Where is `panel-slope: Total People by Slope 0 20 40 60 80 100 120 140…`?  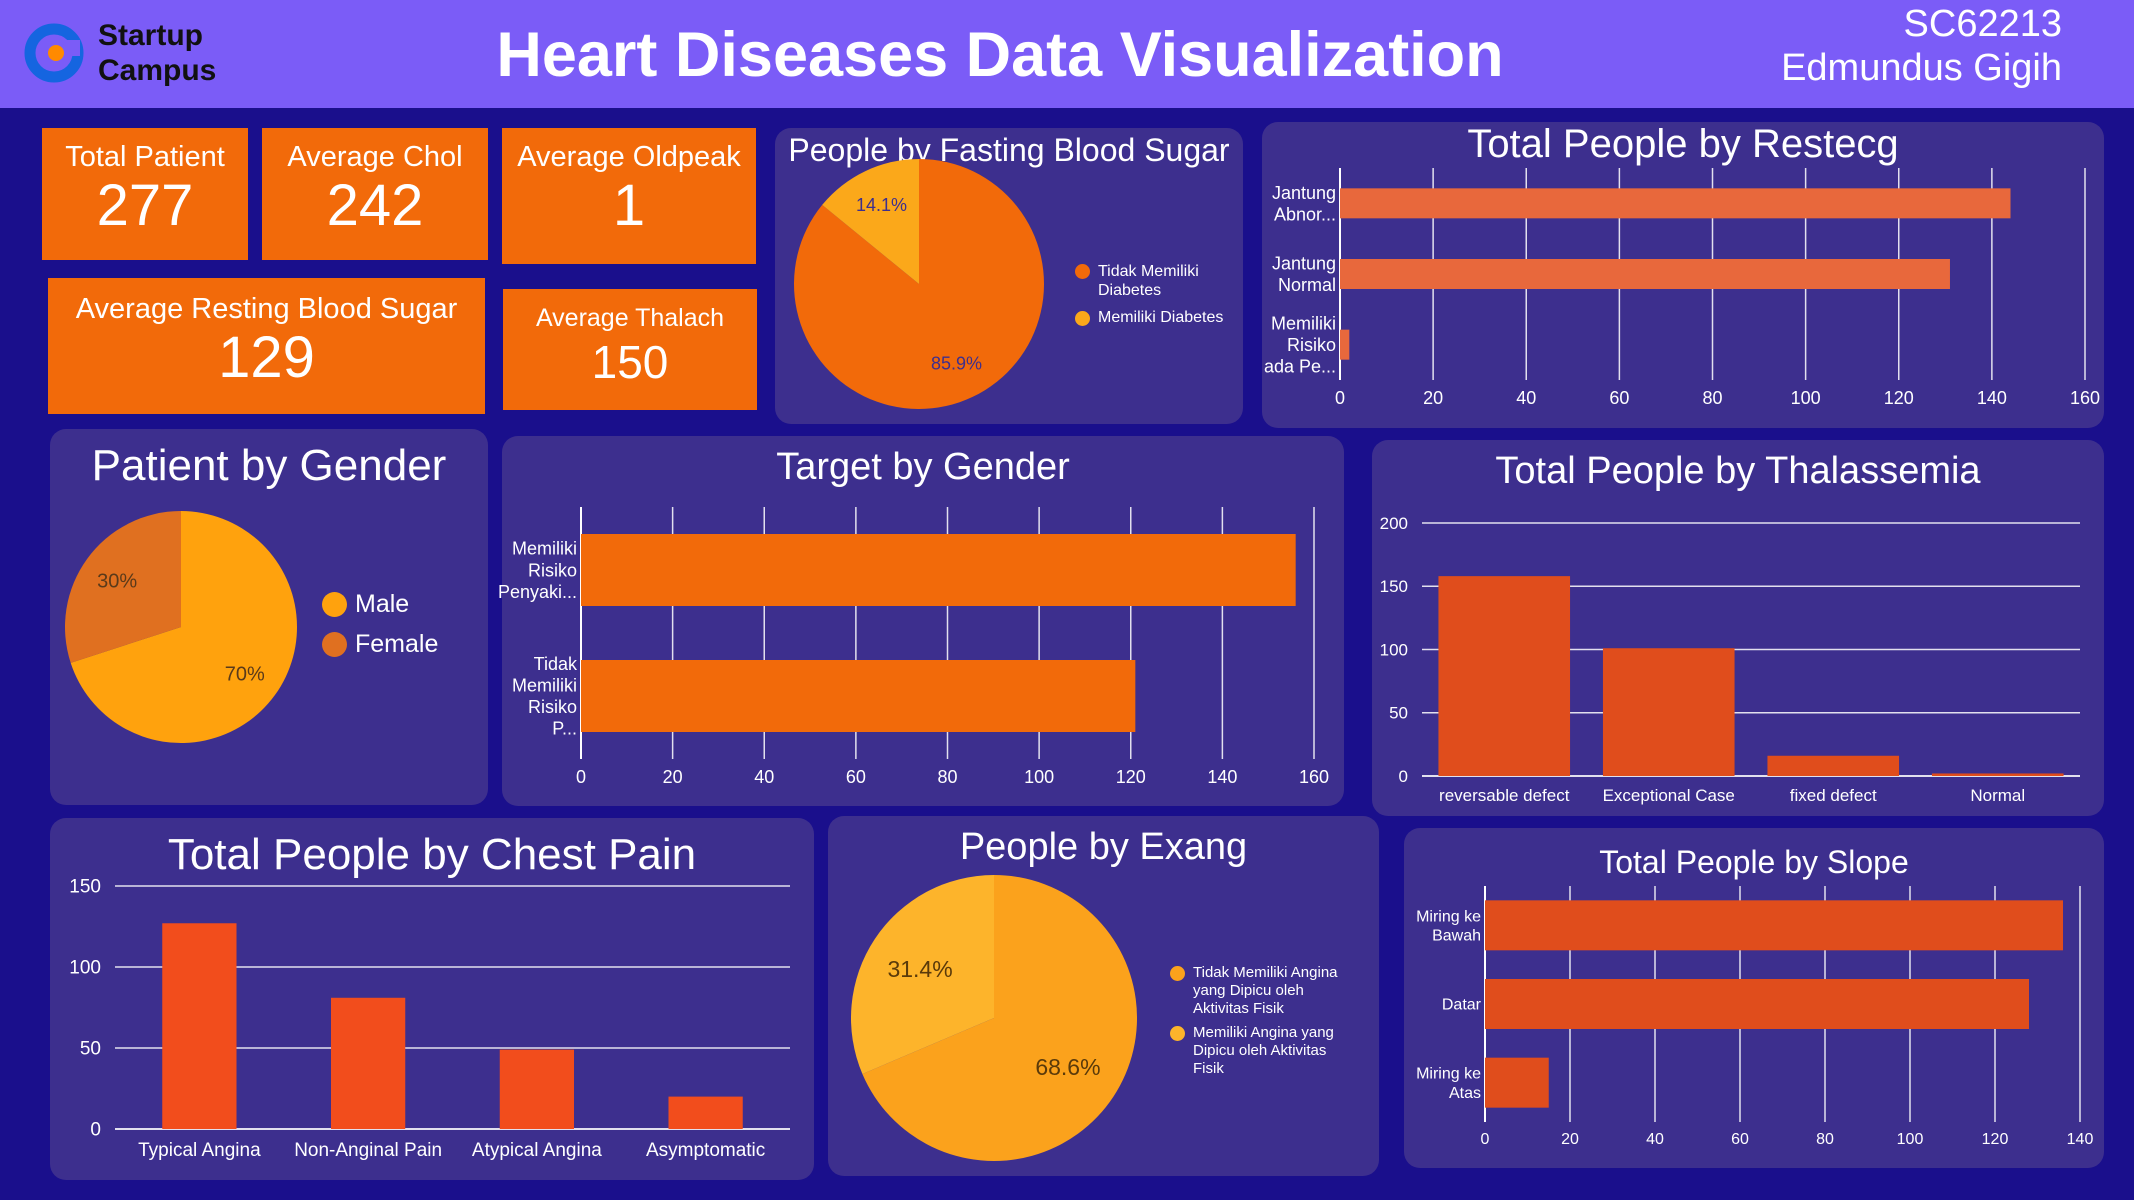 panel-slope: Total People by Slope 0 20 40 60 80 100 120 140… is located at coordinates (1754, 998).